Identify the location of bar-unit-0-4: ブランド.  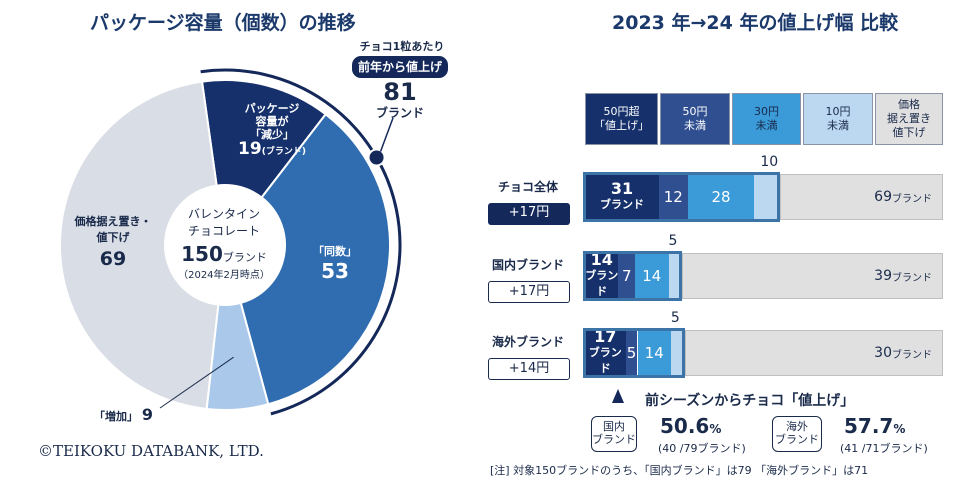
(911, 199).